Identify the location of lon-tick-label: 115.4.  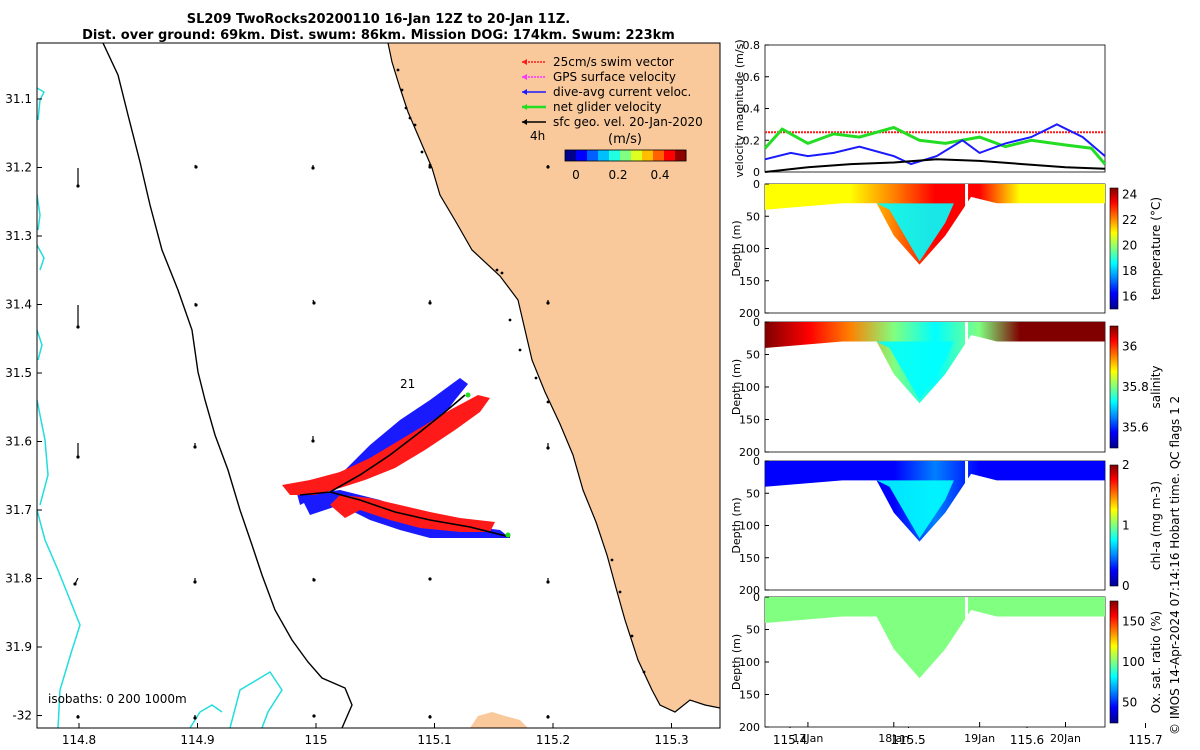
(790, 740).